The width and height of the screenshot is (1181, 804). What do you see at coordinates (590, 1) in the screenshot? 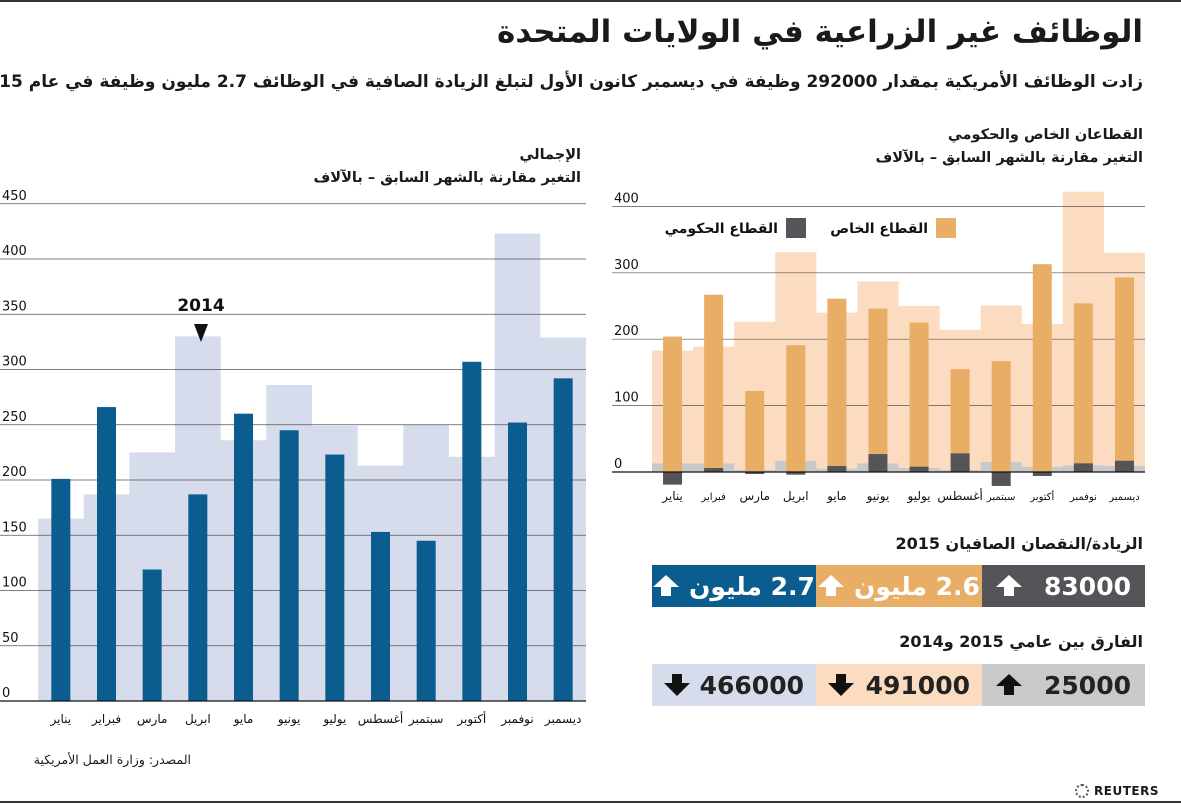
I see `top-rule` at bounding box center [590, 1].